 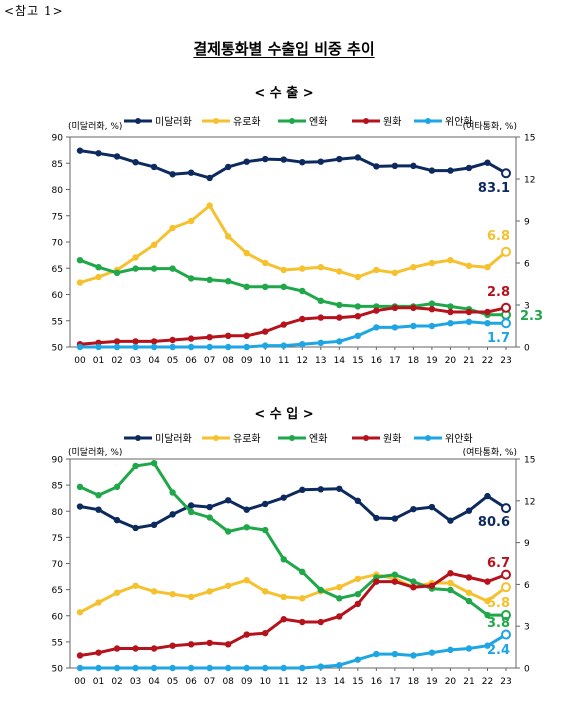 I want to click on end-label-jpy: 3.8, so click(x=498, y=623).